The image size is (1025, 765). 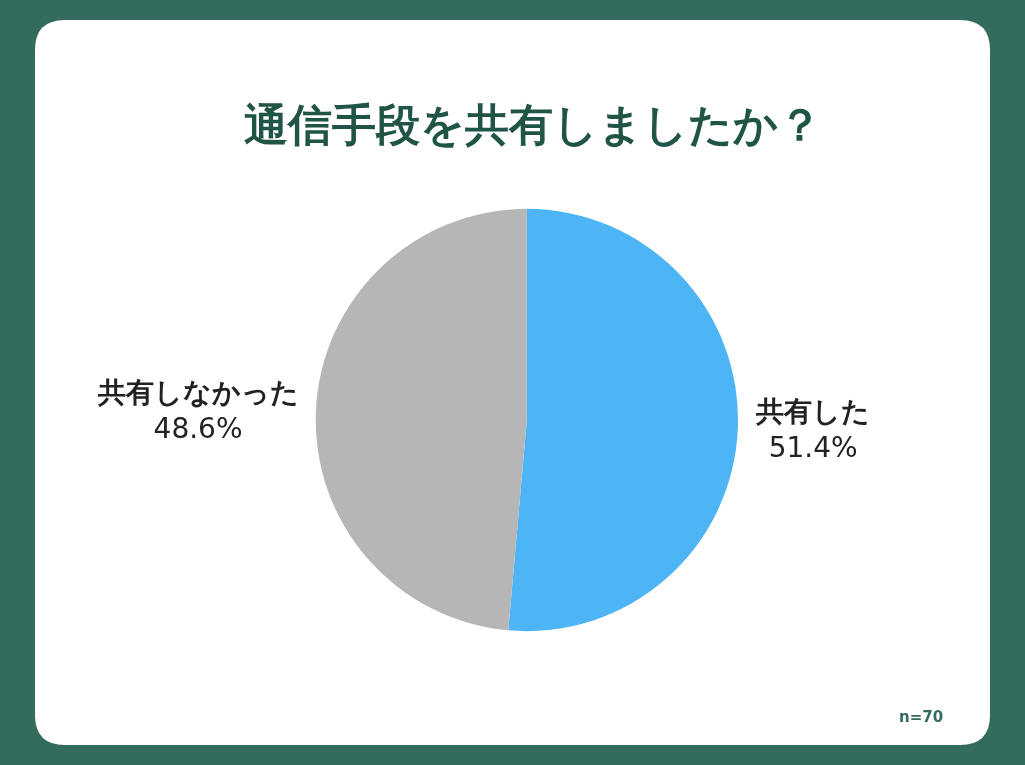 I want to click on data-label: 48.6%, so click(x=198, y=429).